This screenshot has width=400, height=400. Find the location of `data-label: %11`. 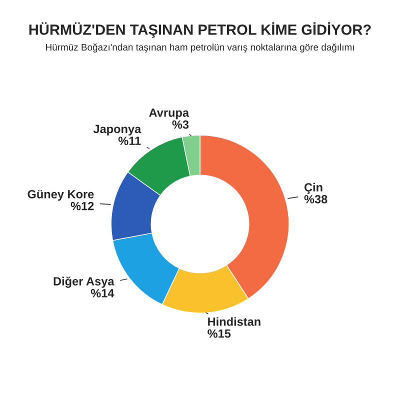

data-label: %11 is located at coordinates (129, 141).